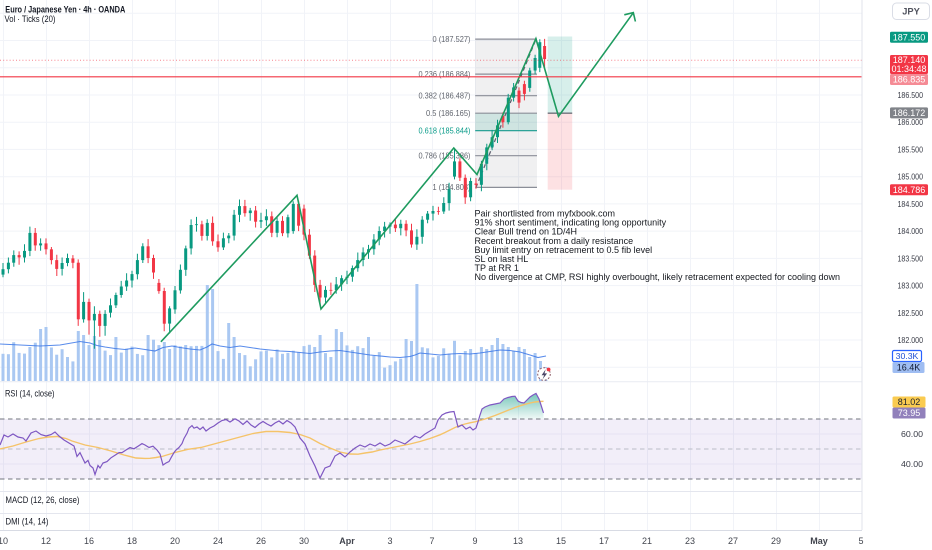 The image size is (932, 550). What do you see at coordinates (304, 541) in the screenshot?
I see `svg-text: 30` at bounding box center [304, 541].